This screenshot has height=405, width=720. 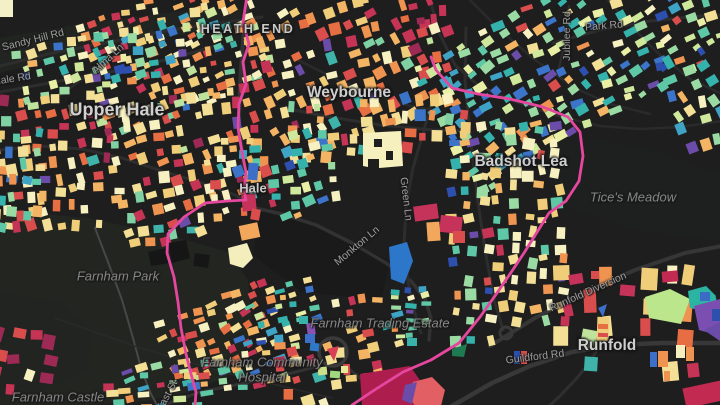 I want to click on feature-red-rect-b, so click(x=451, y=224).